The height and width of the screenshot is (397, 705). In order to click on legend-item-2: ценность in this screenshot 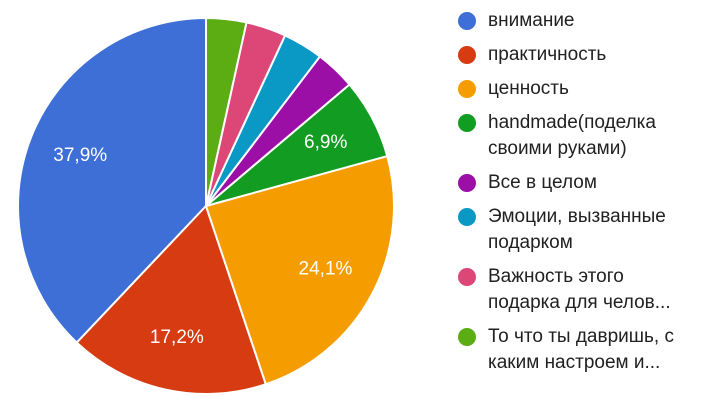, I will do `click(580, 89)`.